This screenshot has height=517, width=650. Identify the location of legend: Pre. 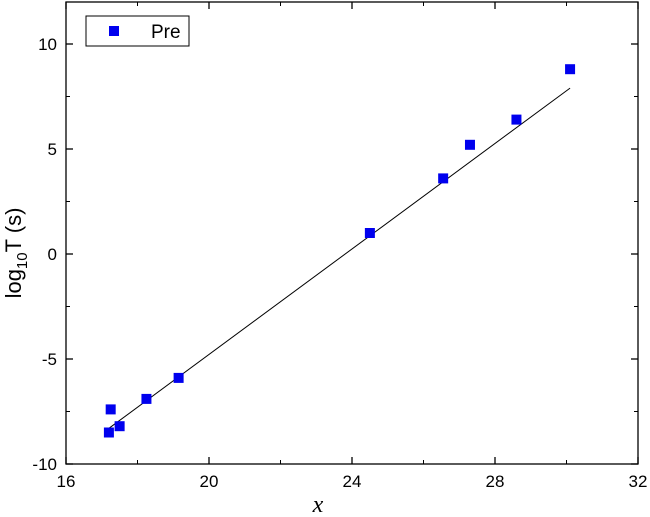
(137, 31).